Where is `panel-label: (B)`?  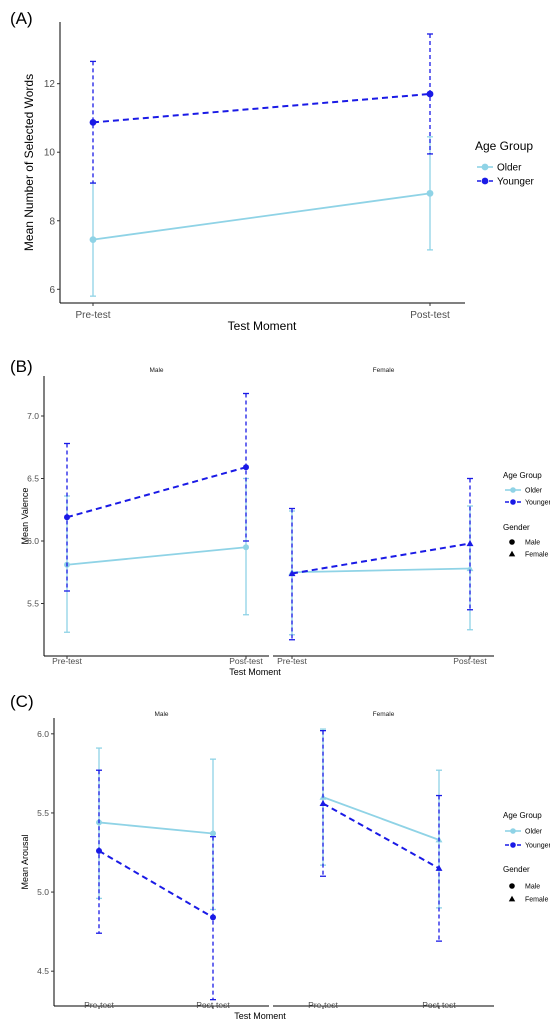 panel-label: (B) is located at coordinates (21, 366).